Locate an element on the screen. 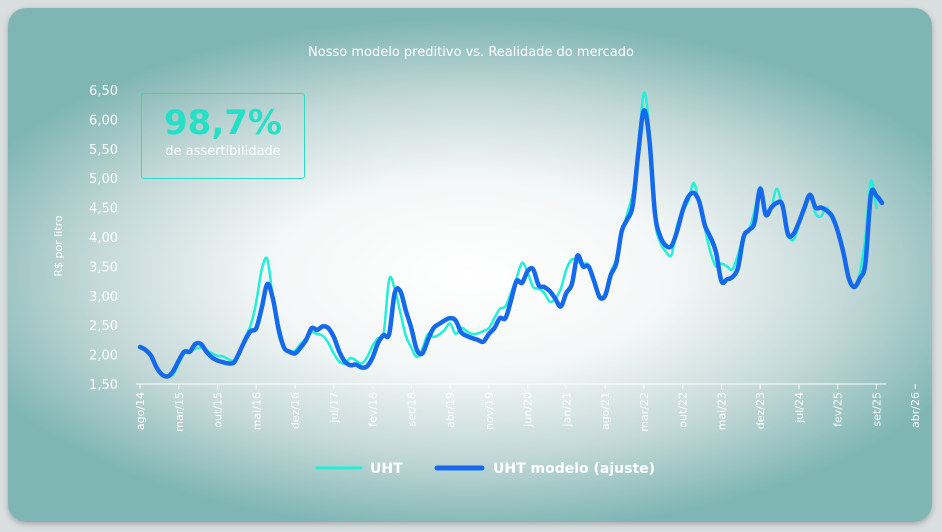 The height and width of the screenshot is (532, 942). y-tick-label: 4,00 is located at coordinates (103, 238).